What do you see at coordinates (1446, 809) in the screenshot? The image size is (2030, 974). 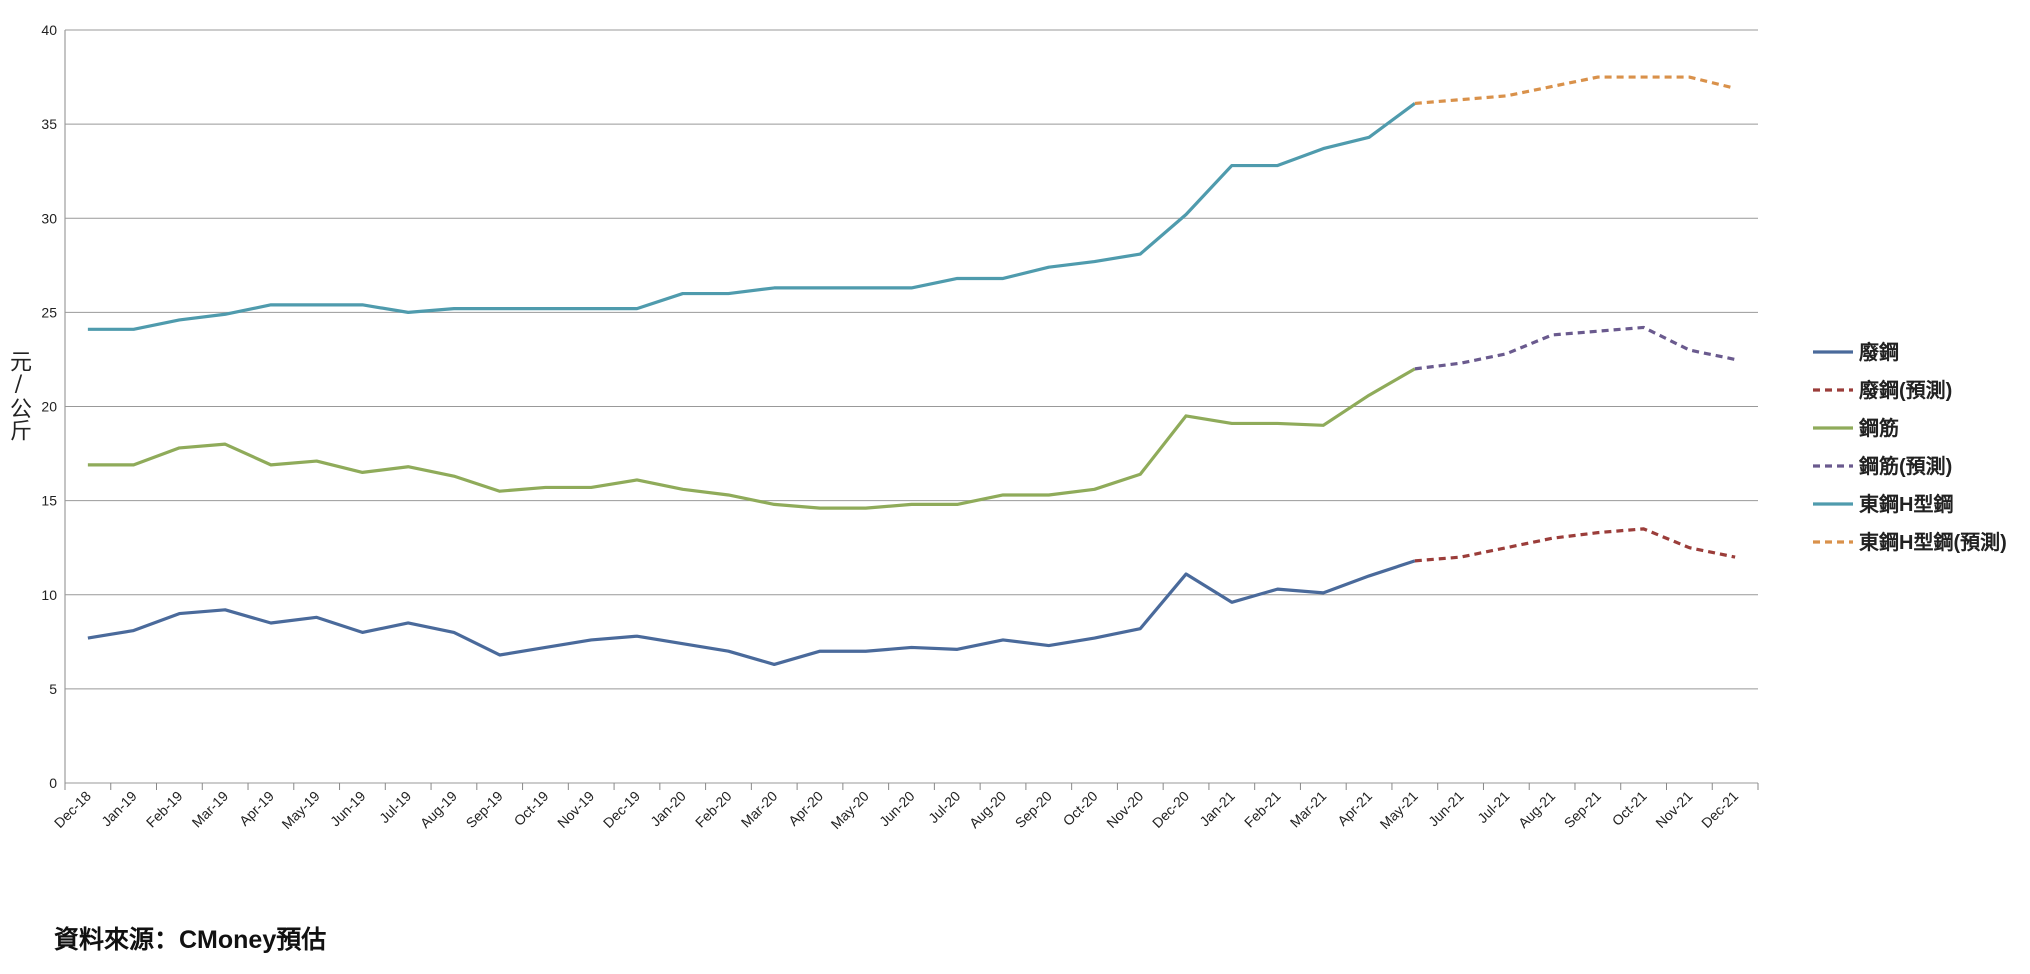 I see `x-tick-label: Jun-21` at bounding box center [1446, 809].